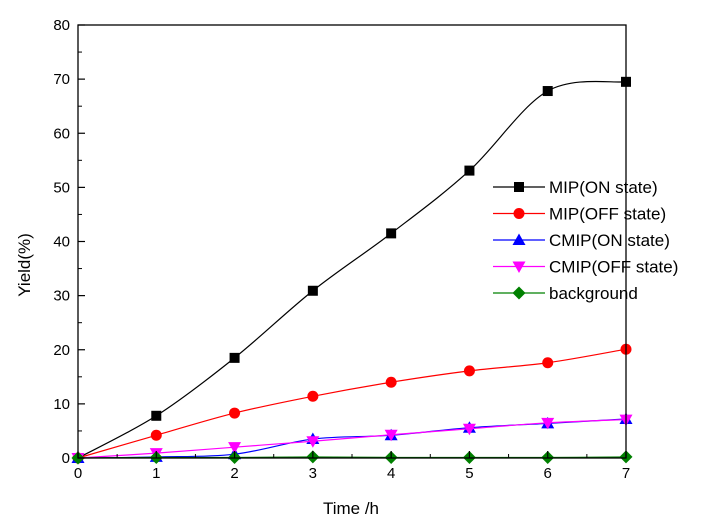 The height and width of the screenshot is (523, 714). I want to click on legend-label-0: MIP(ON state), so click(603, 187).